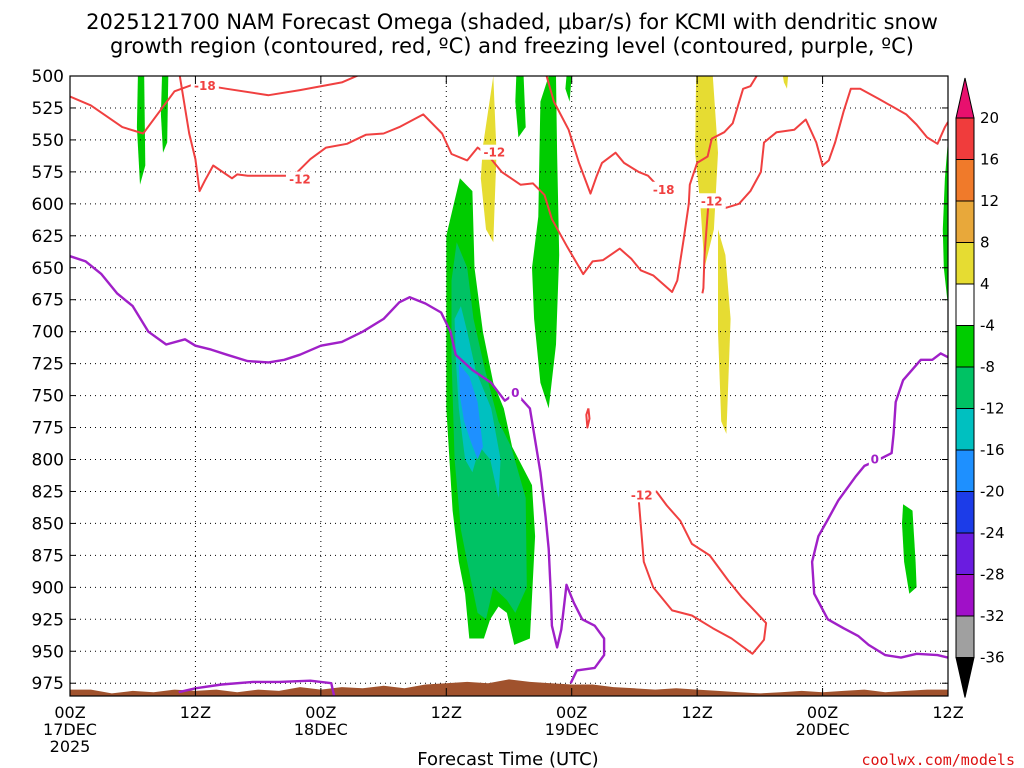 The height and width of the screenshot is (768, 1024). What do you see at coordinates (785, 82) in the screenshot?
I see `shaded-region-omega-yellow-far` at bounding box center [785, 82].